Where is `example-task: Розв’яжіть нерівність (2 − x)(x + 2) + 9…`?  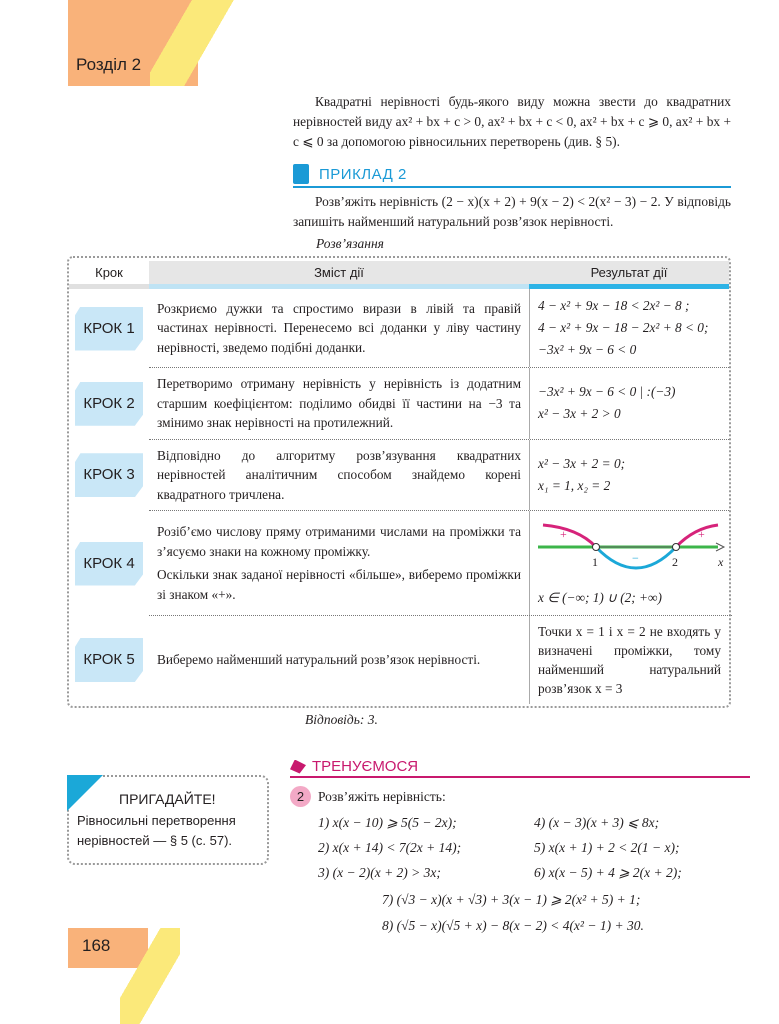
example-task: Розв’яжіть нерівність (2 − x)(x + 2) + 9… is located at coordinates (512, 211).